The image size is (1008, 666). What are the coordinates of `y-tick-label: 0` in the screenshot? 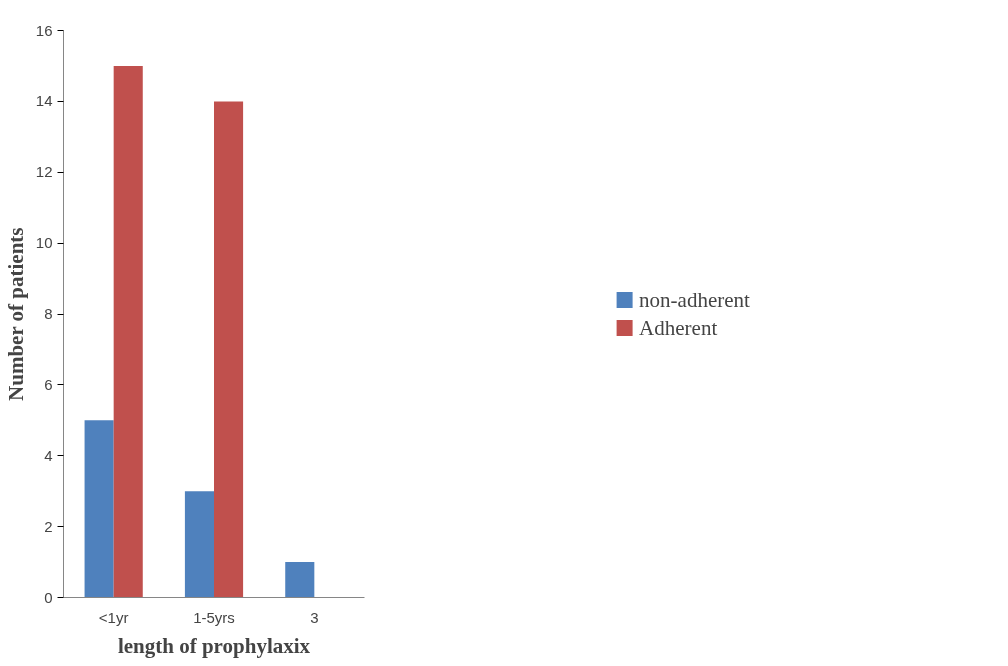 It's located at (48, 597).